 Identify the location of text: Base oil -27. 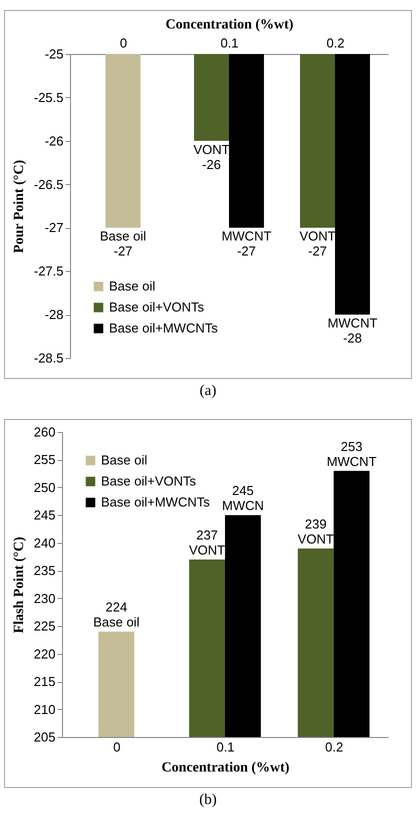
(123, 243).